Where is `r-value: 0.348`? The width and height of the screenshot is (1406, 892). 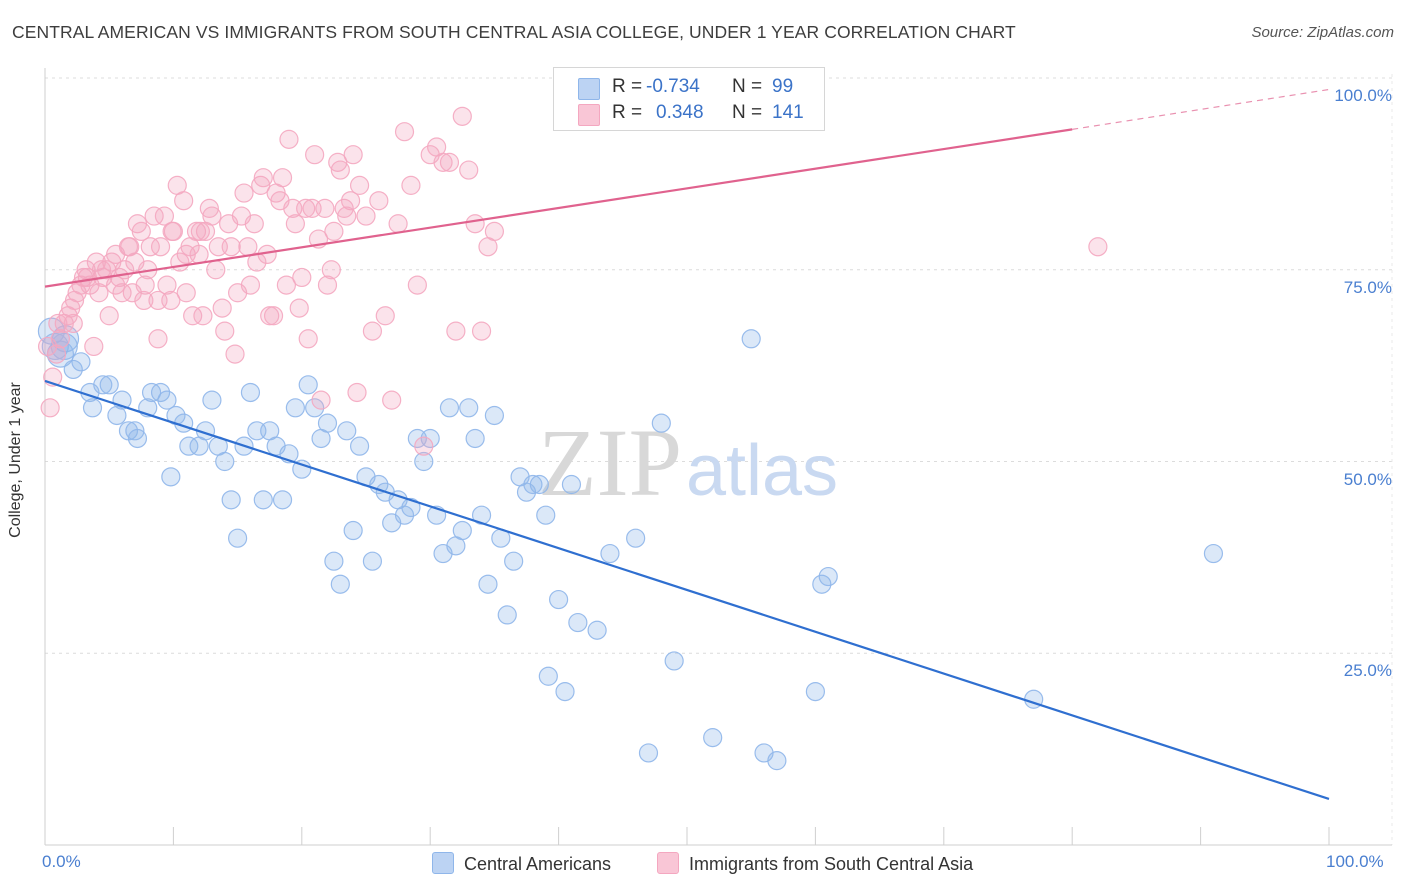 r-value: 0.348 is located at coordinates (680, 112).